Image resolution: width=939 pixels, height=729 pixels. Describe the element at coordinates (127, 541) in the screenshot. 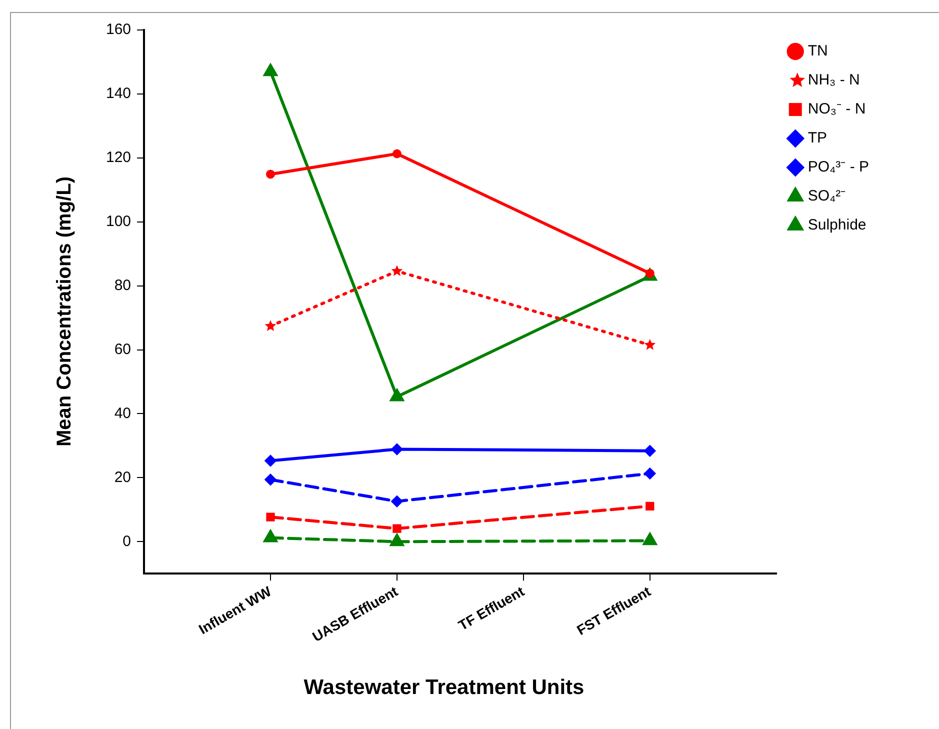

I see `y-tick-label: 0` at that location.